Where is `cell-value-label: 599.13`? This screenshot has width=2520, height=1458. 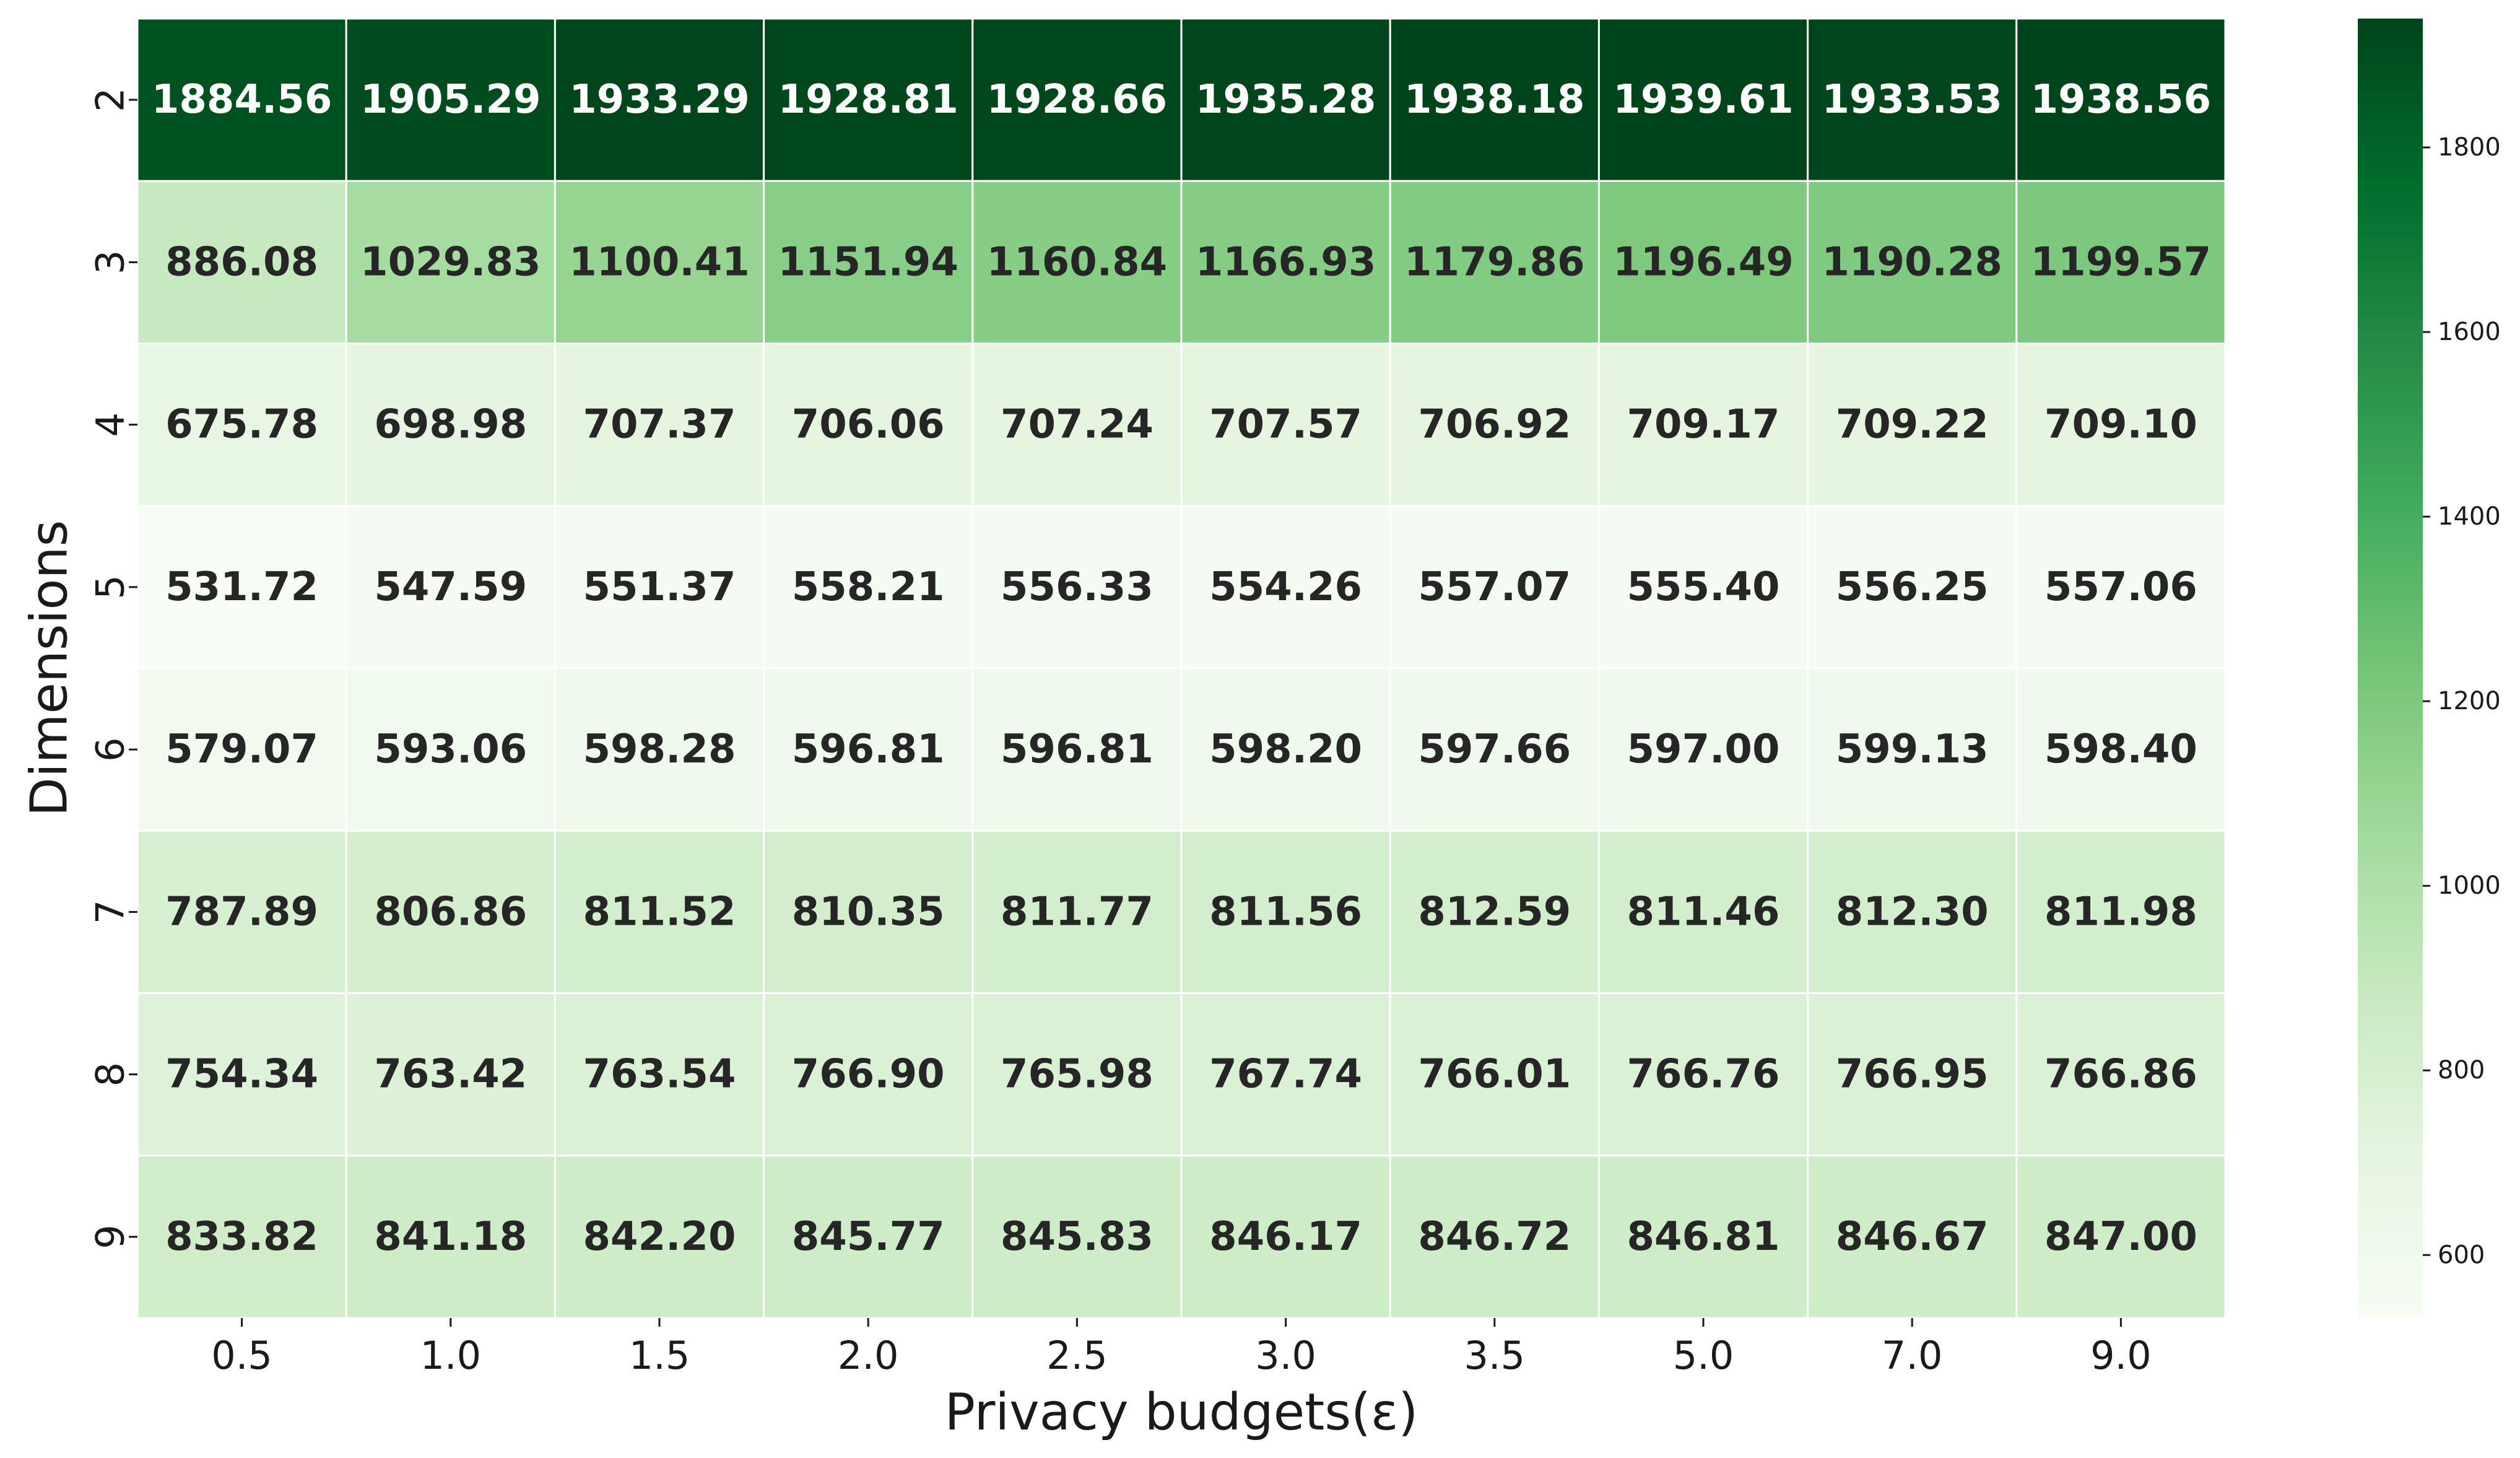
cell-value-label: 599.13 is located at coordinates (1912, 749).